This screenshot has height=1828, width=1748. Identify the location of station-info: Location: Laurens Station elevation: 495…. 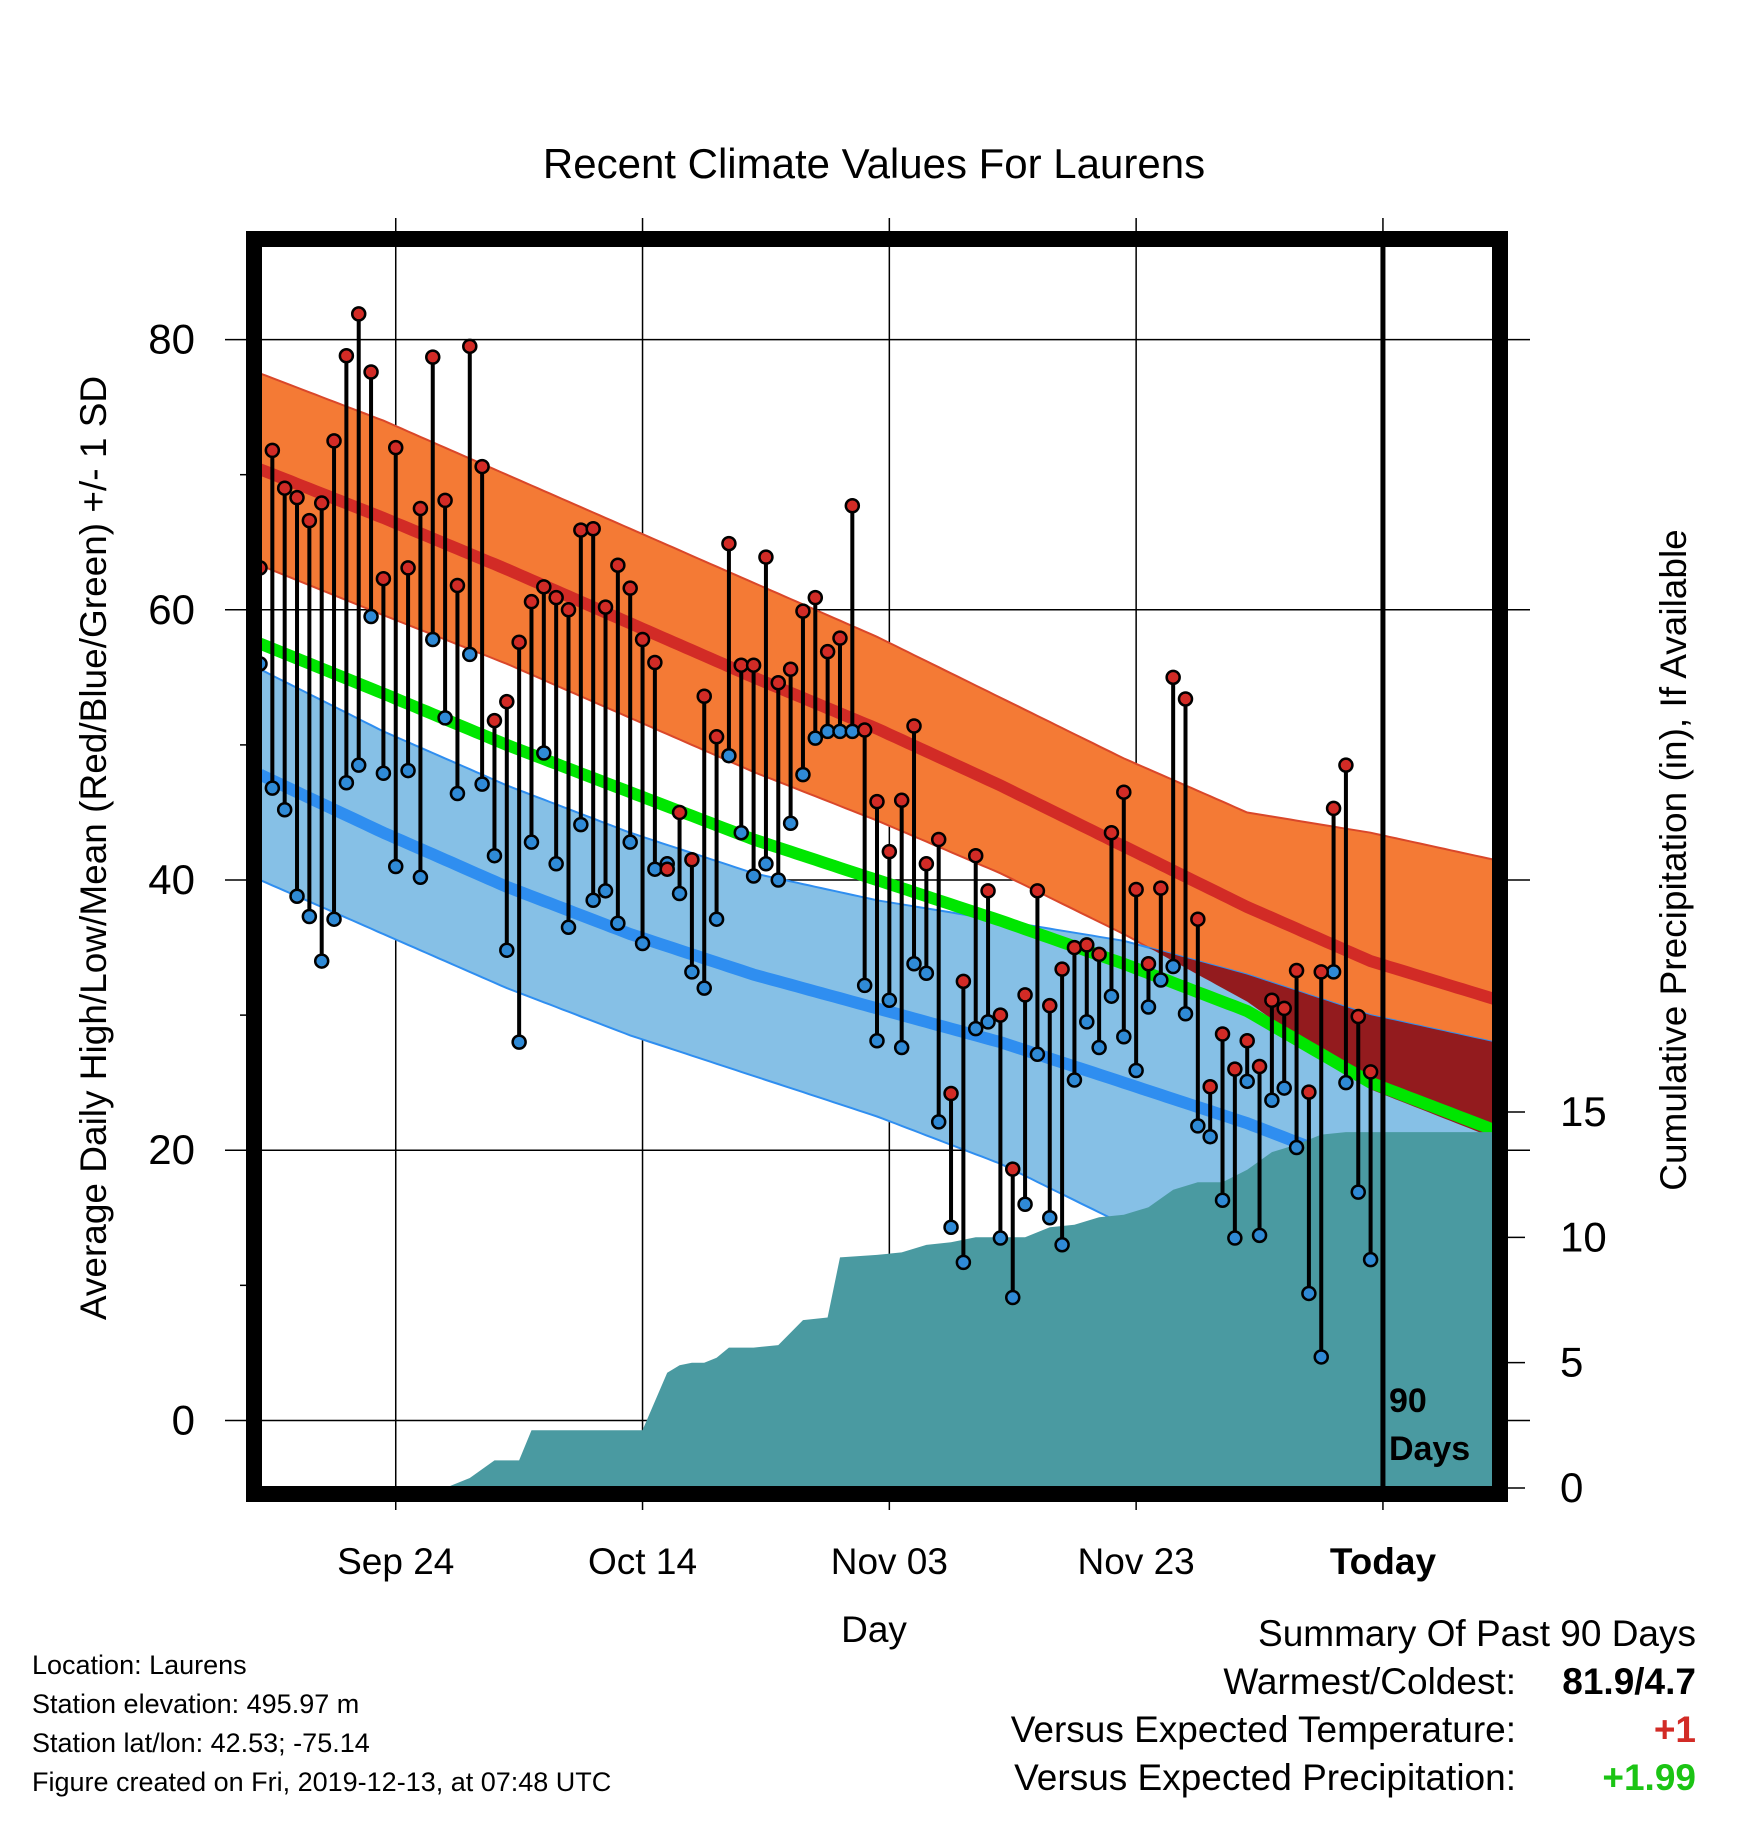
(321, 1724).